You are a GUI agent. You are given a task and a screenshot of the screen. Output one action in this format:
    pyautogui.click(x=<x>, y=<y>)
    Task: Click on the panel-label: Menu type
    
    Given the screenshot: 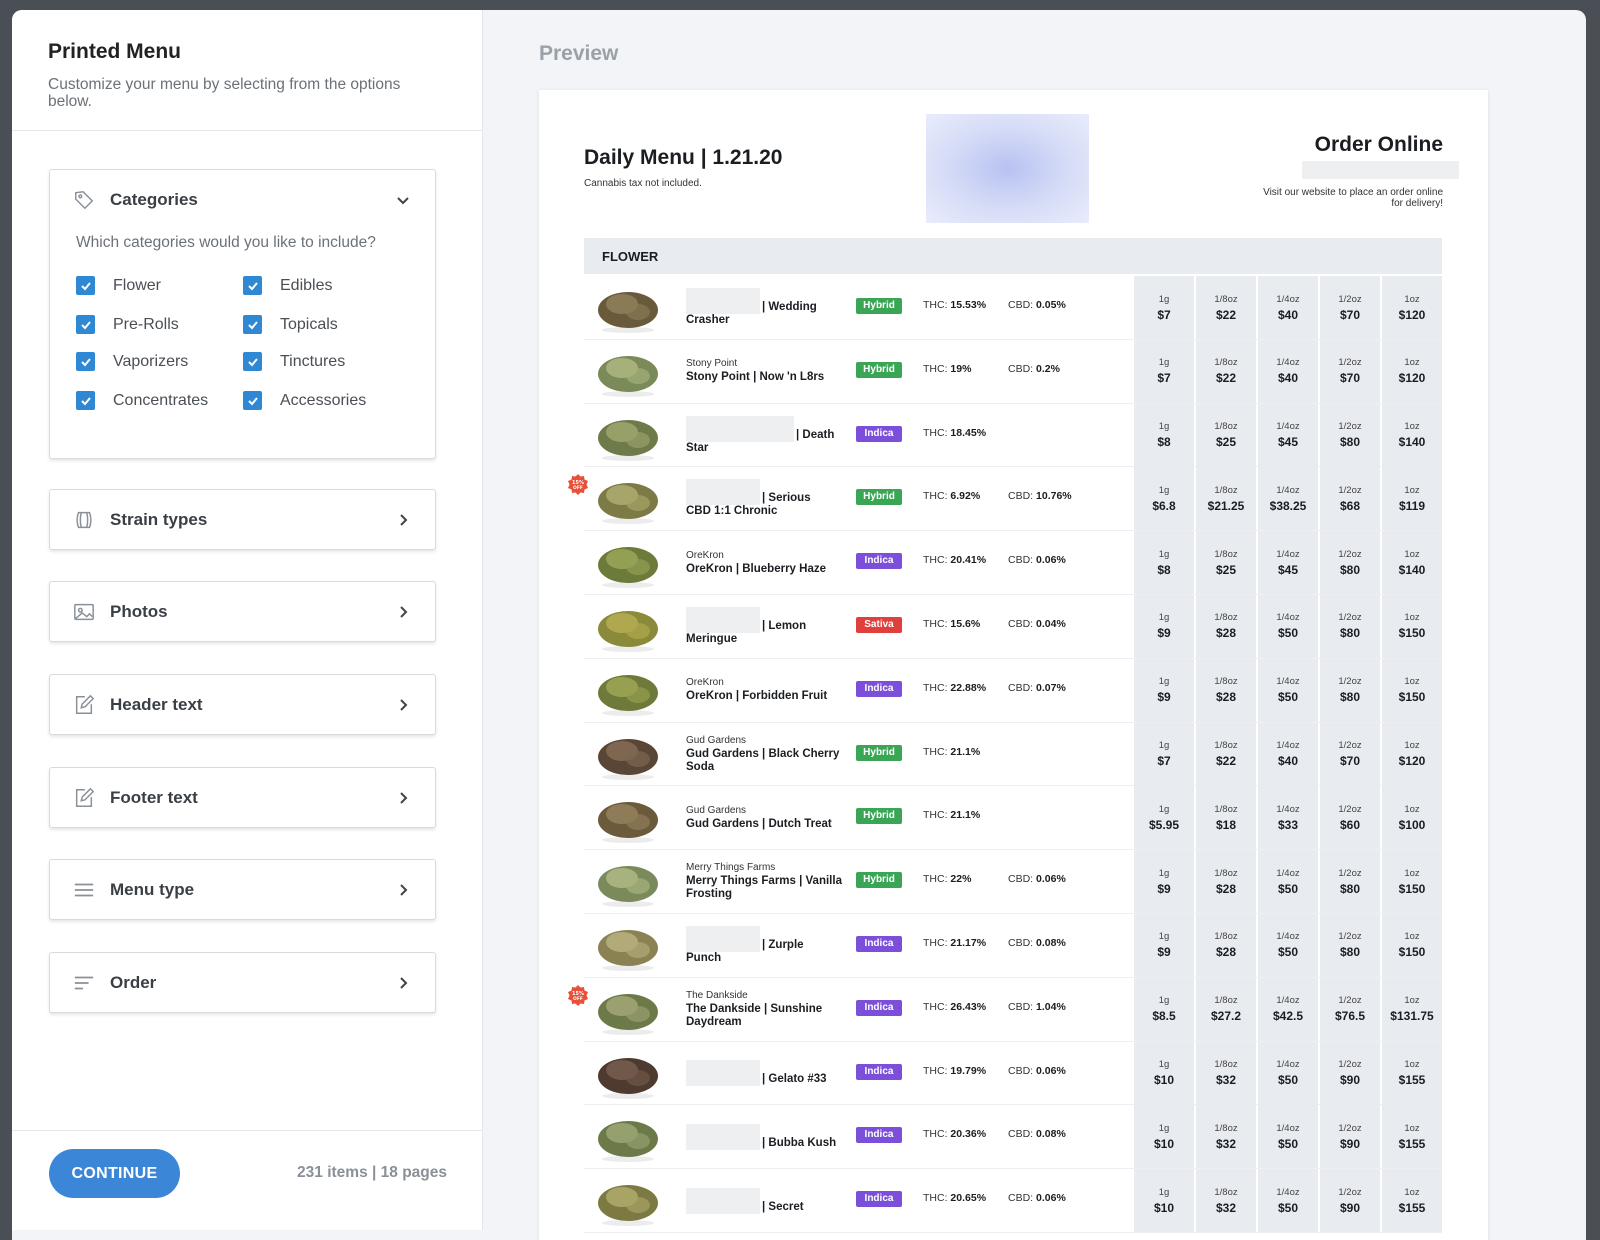 What is the action you would take?
    pyautogui.click(x=152, y=889)
    